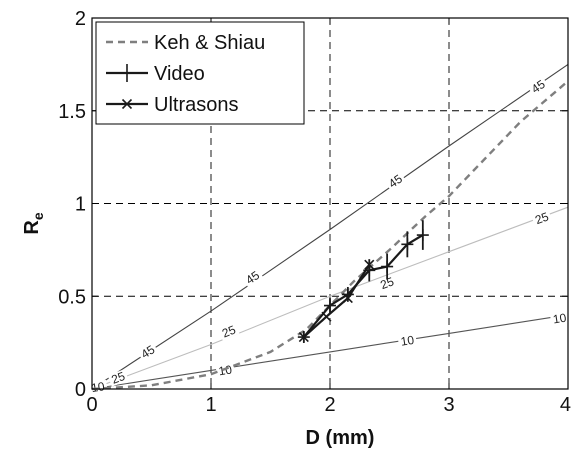  I want to click on y-tick-label-4: 2, so click(80, 19).